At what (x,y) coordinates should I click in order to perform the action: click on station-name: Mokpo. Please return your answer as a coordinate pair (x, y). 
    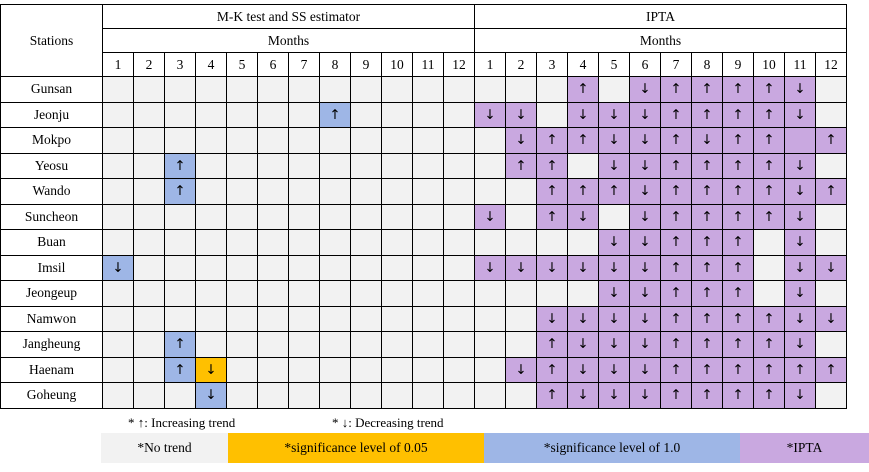
    Looking at the image, I should click on (51, 140).